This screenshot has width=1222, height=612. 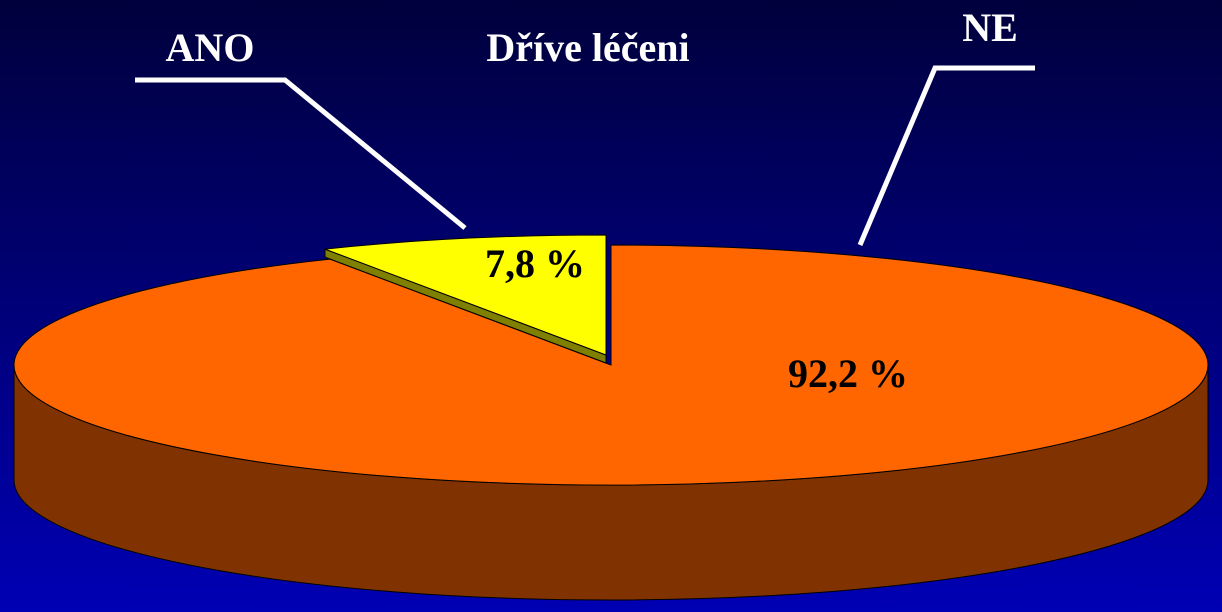 I want to click on data-label: 7,8 %, so click(x=535, y=263).